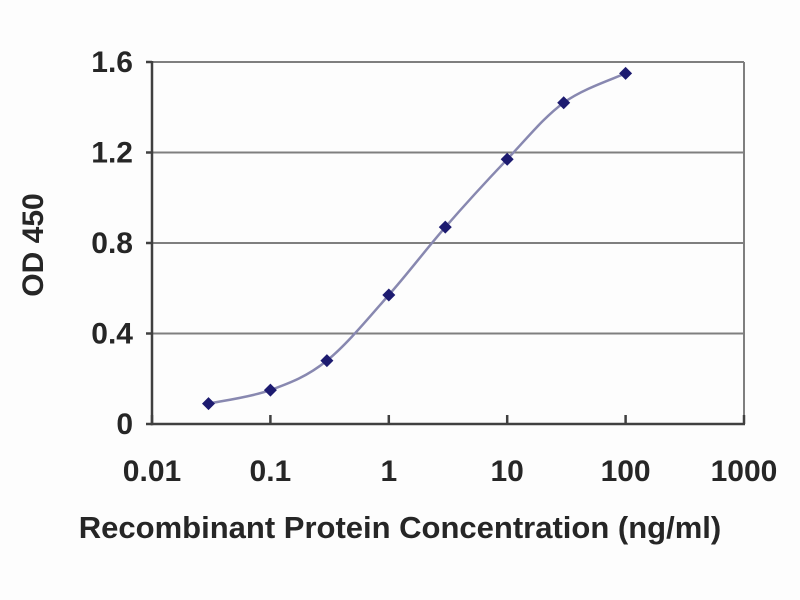 The width and height of the screenshot is (800, 600). I want to click on y-tick-label: 0, so click(124, 424).